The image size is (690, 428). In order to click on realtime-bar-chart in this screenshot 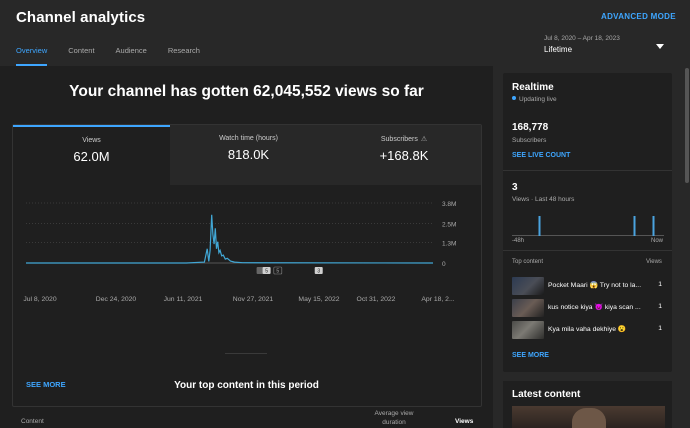, I will do `click(588, 226)`.